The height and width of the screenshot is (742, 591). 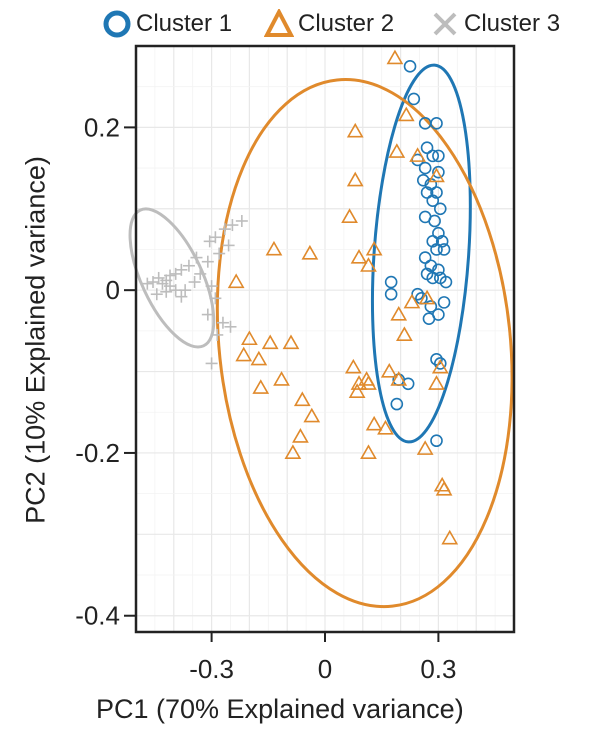 I want to click on y-axis-title: PC2 (10% Explained variance), so click(x=35, y=340).